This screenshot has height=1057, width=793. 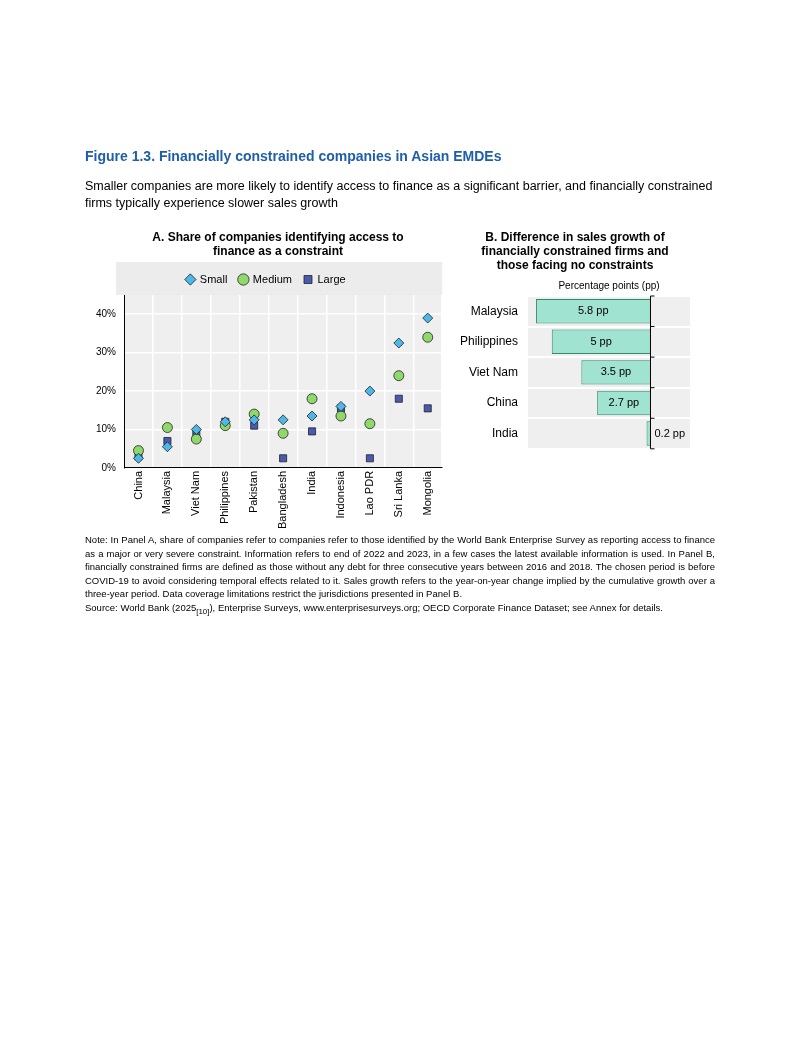 I want to click on x-tick-label: Viet Nam, so click(x=195, y=493).